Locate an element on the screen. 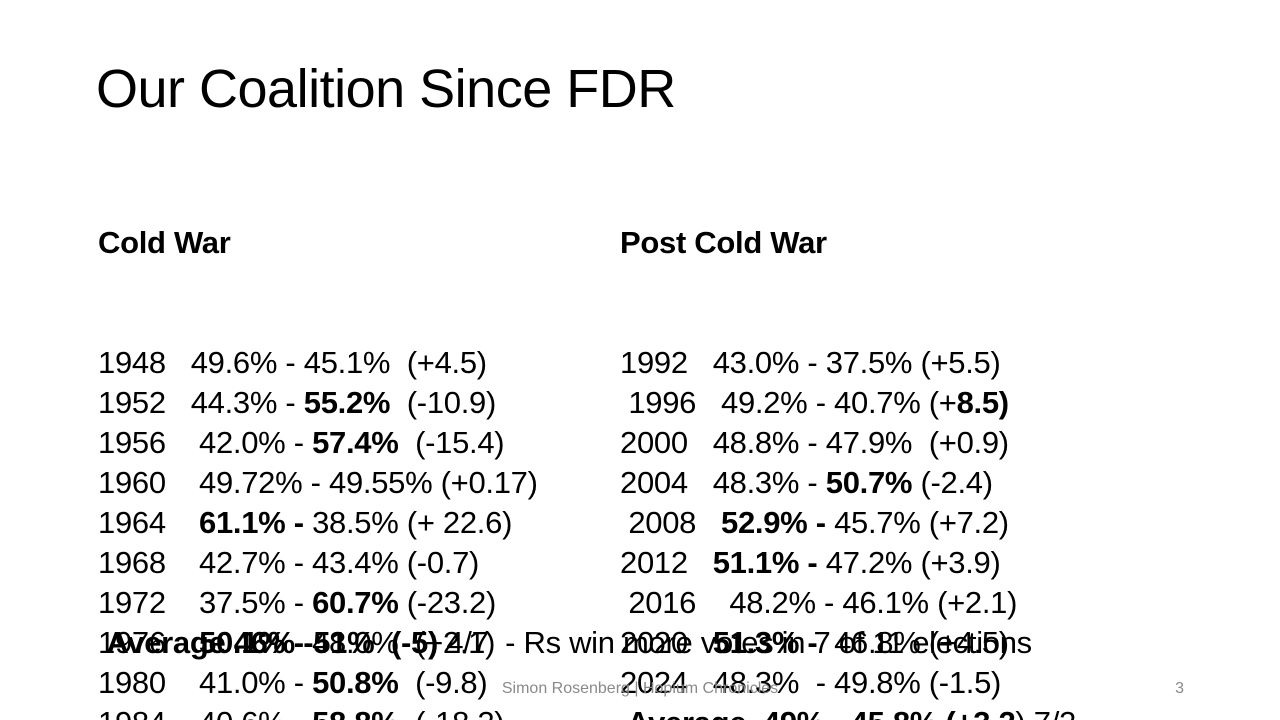 Image resolution: width=1280 pixels, height=720 pixels. text-segment: 2020 is located at coordinates (666, 642).